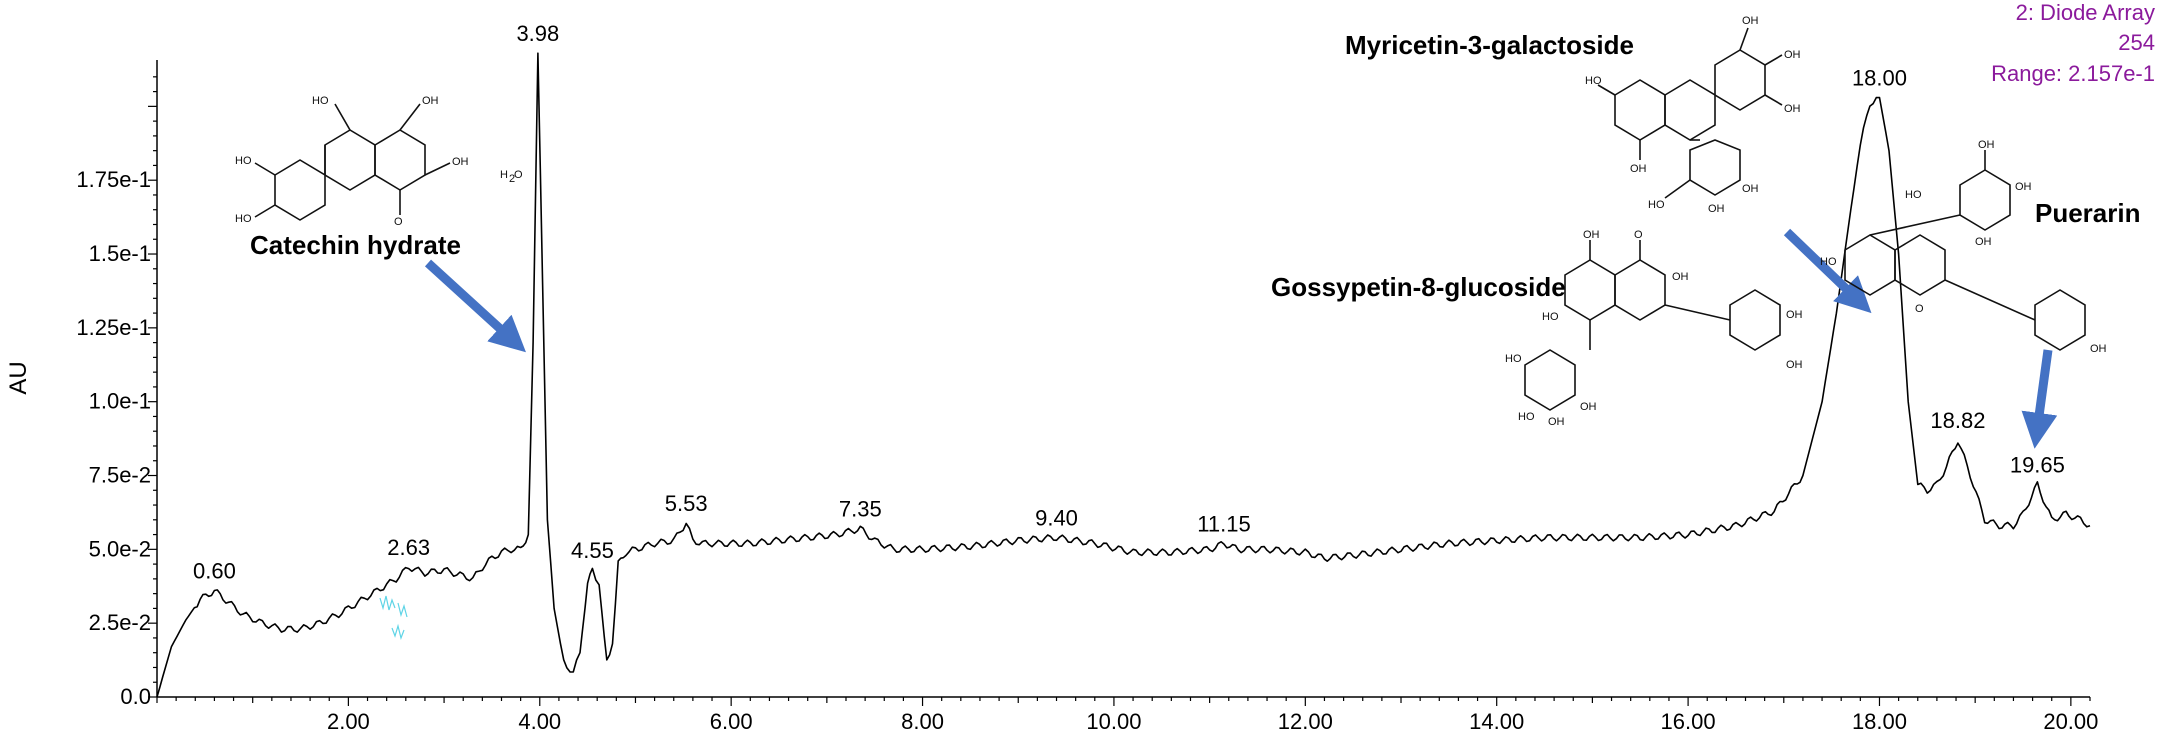 Image resolution: width=2165 pixels, height=736 pixels. Describe the element at coordinates (408, 547) in the screenshot. I see `peak-label: 2.63` at that location.